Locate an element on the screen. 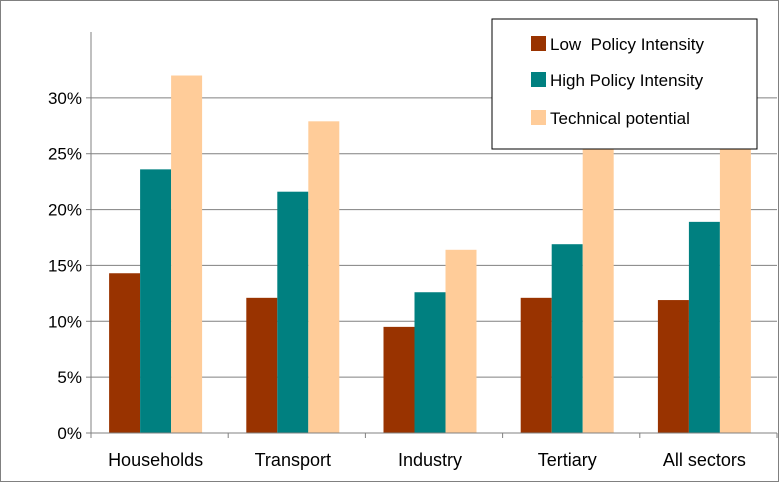 Image resolution: width=779 pixels, height=486 pixels. y-tick-label: 10% is located at coordinates (65, 321).